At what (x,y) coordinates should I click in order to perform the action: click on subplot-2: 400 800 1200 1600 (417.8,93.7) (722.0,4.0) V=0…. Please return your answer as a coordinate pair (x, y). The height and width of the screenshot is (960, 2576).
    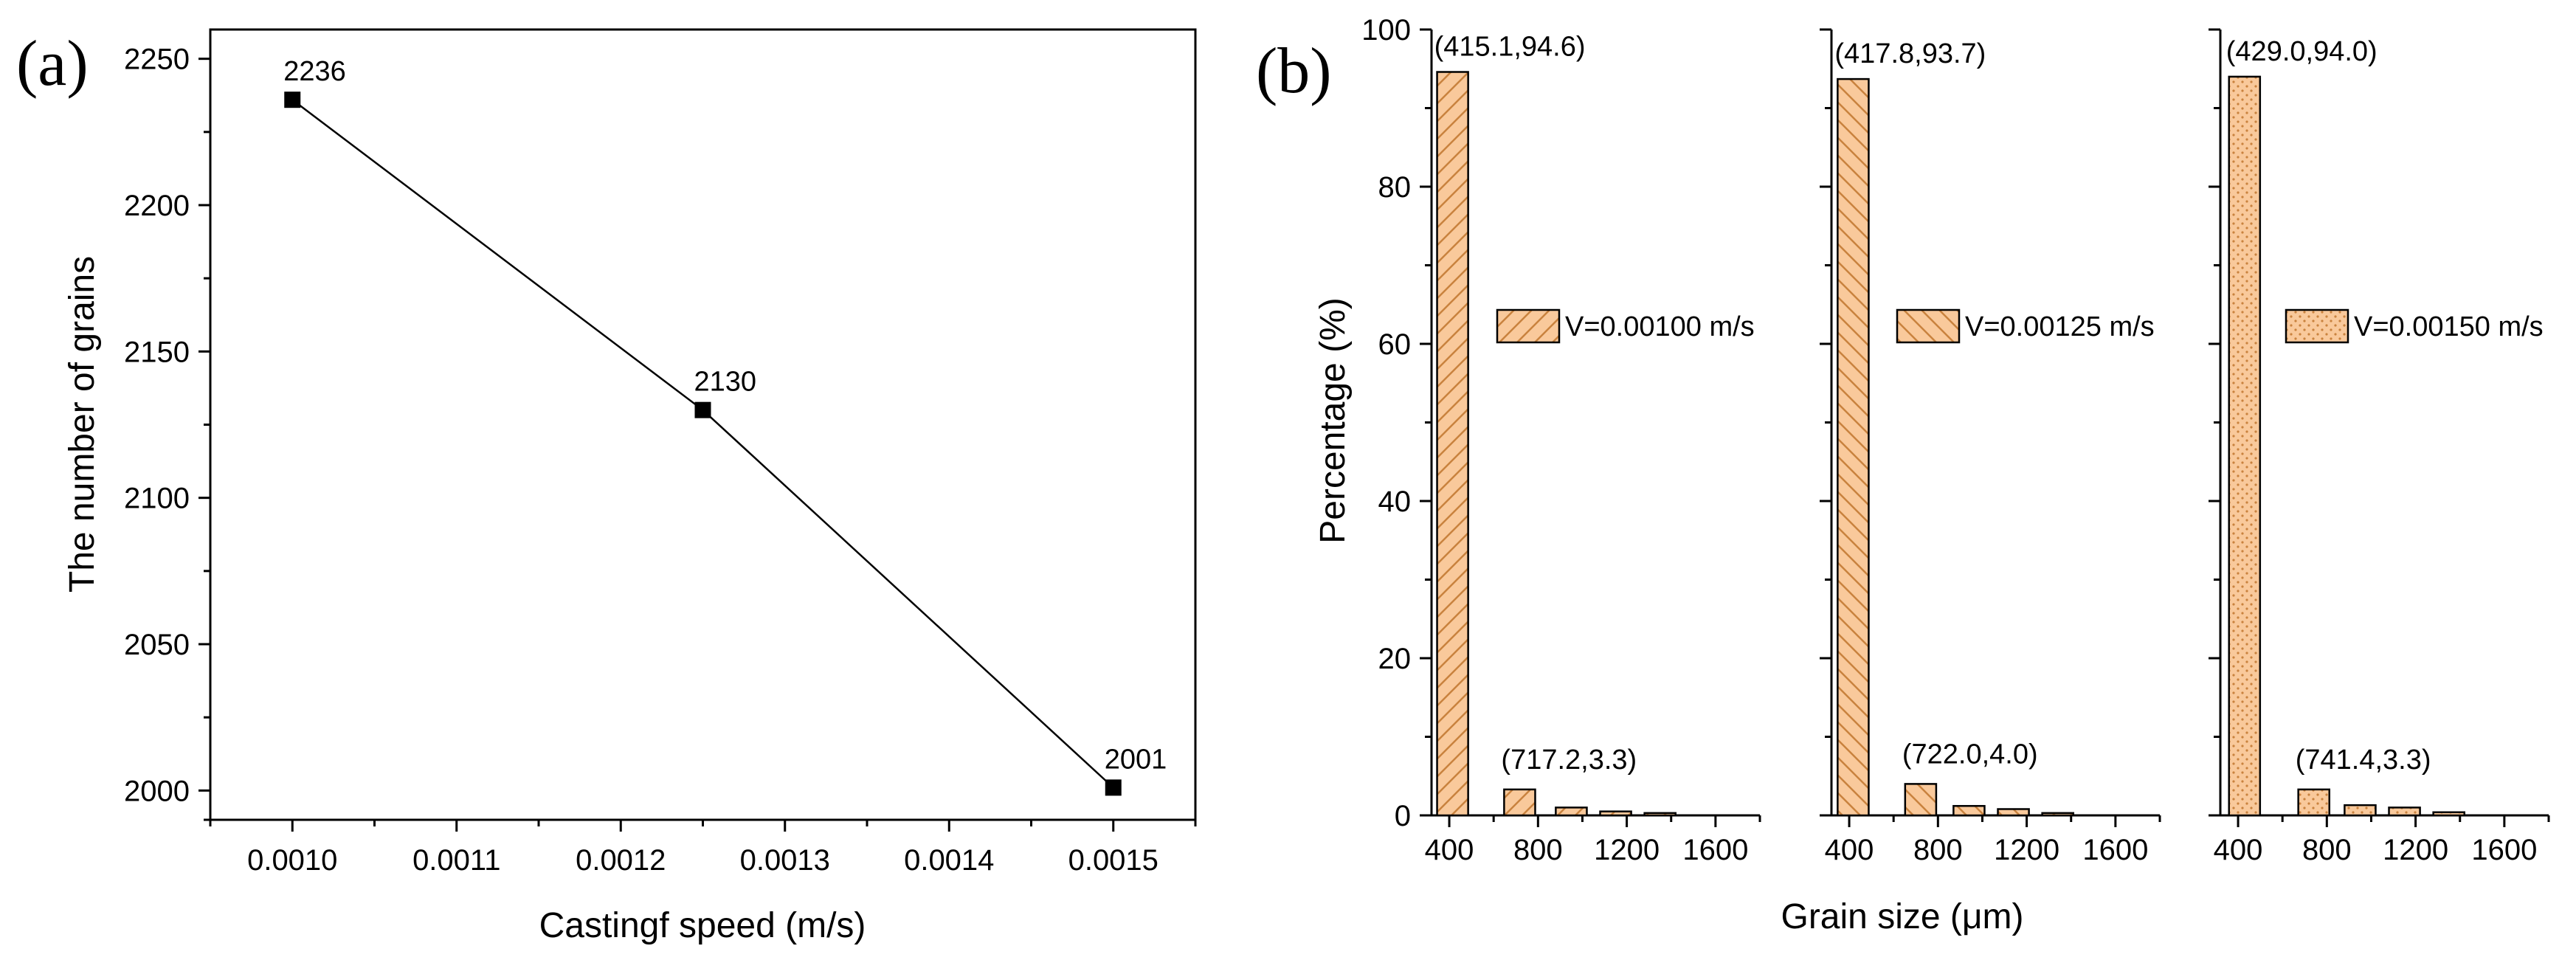
    Looking at the image, I should click on (1990, 447).